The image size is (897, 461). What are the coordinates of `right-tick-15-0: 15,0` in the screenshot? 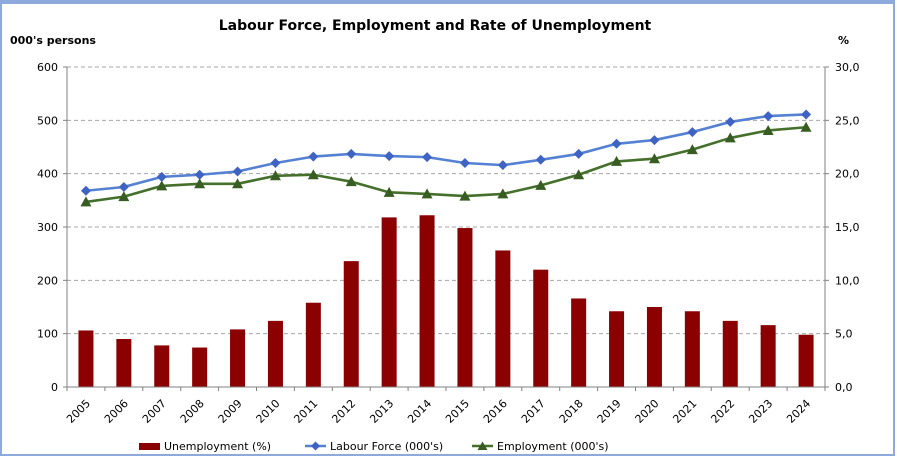 It's located at (847, 227).